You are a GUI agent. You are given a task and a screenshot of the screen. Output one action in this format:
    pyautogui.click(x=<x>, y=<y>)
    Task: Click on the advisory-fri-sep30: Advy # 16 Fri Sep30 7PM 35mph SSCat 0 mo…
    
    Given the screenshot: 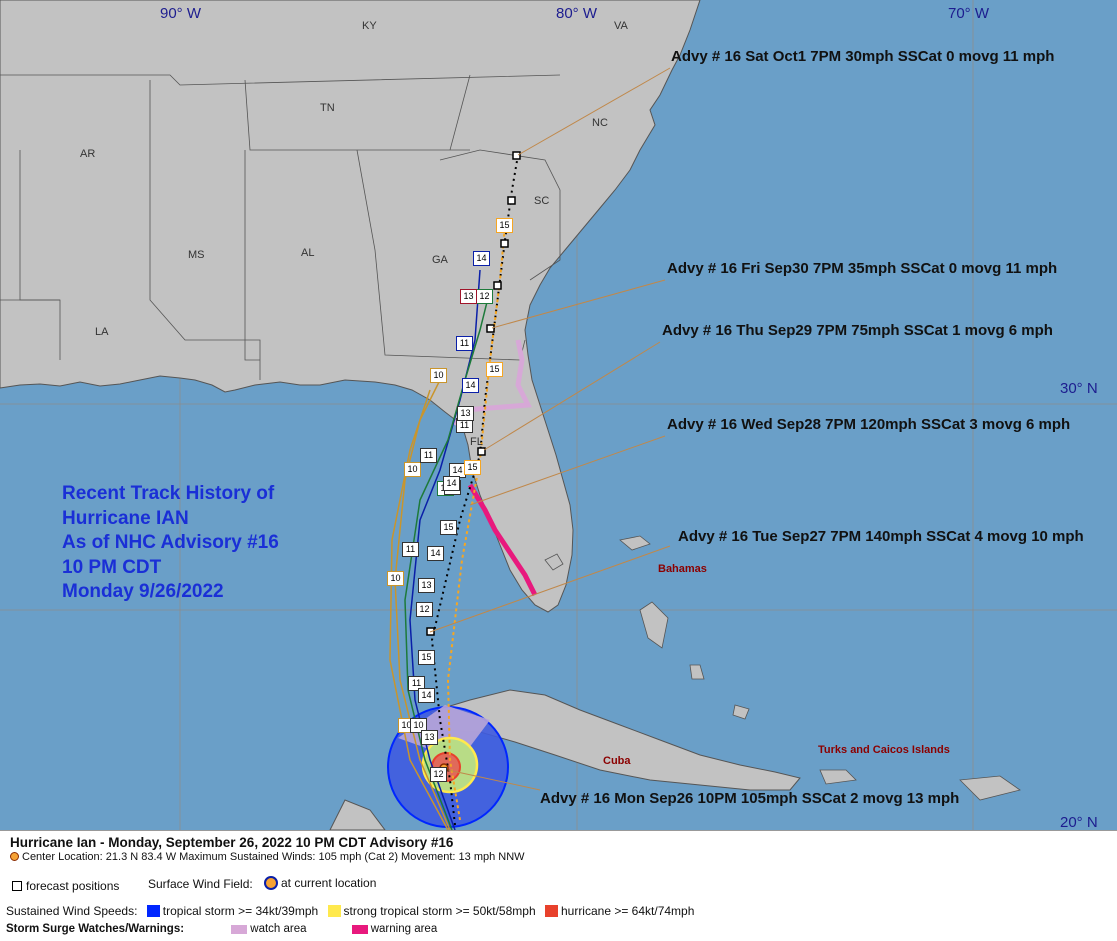 What is the action you would take?
    pyautogui.click(x=862, y=268)
    